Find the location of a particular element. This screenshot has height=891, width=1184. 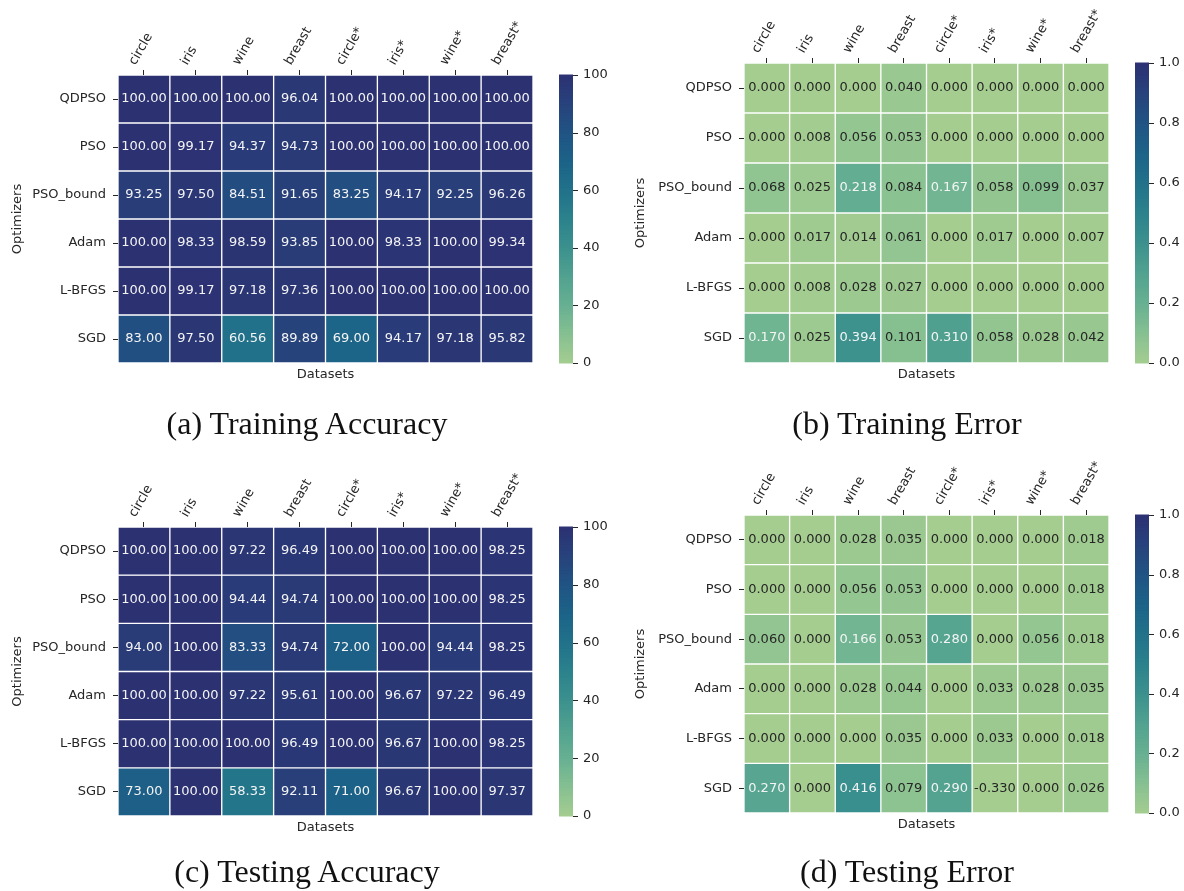

color-bar-label: 40 is located at coordinates (591, 699).